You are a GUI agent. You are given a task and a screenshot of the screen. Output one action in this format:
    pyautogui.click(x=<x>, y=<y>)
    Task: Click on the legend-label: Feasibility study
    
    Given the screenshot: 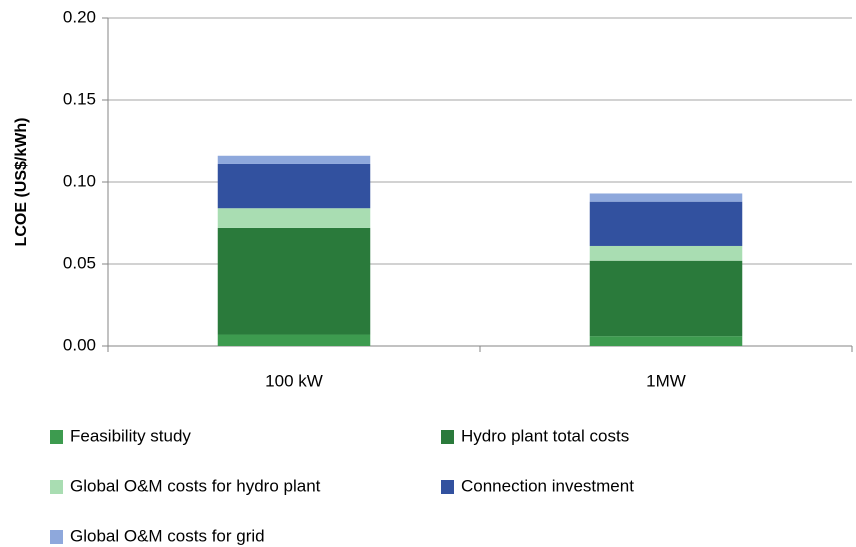 What is the action you would take?
    pyautogui.click(x=130, y=435)
    